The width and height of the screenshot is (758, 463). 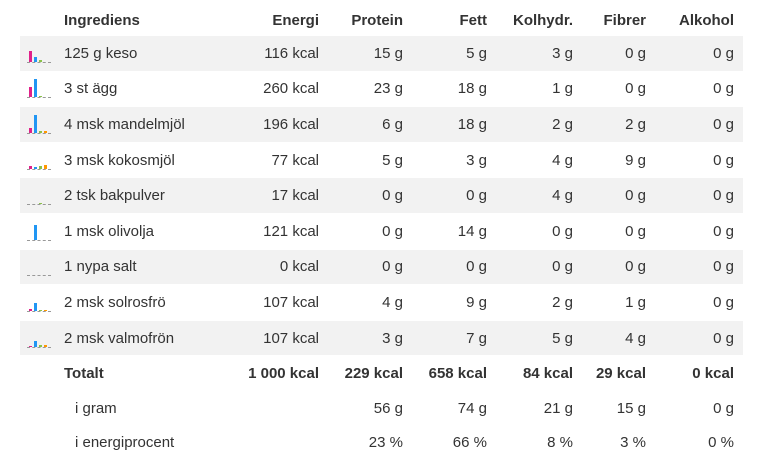 What do you see at coordinates (370, 302) in the screenshot?
I see `ingredient-protein: 4 g` at bounding box center [370, 302].